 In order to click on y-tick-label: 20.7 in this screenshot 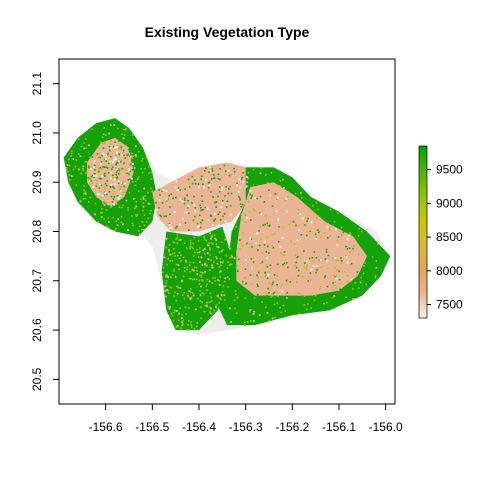, I will do `click(37, 281)`.